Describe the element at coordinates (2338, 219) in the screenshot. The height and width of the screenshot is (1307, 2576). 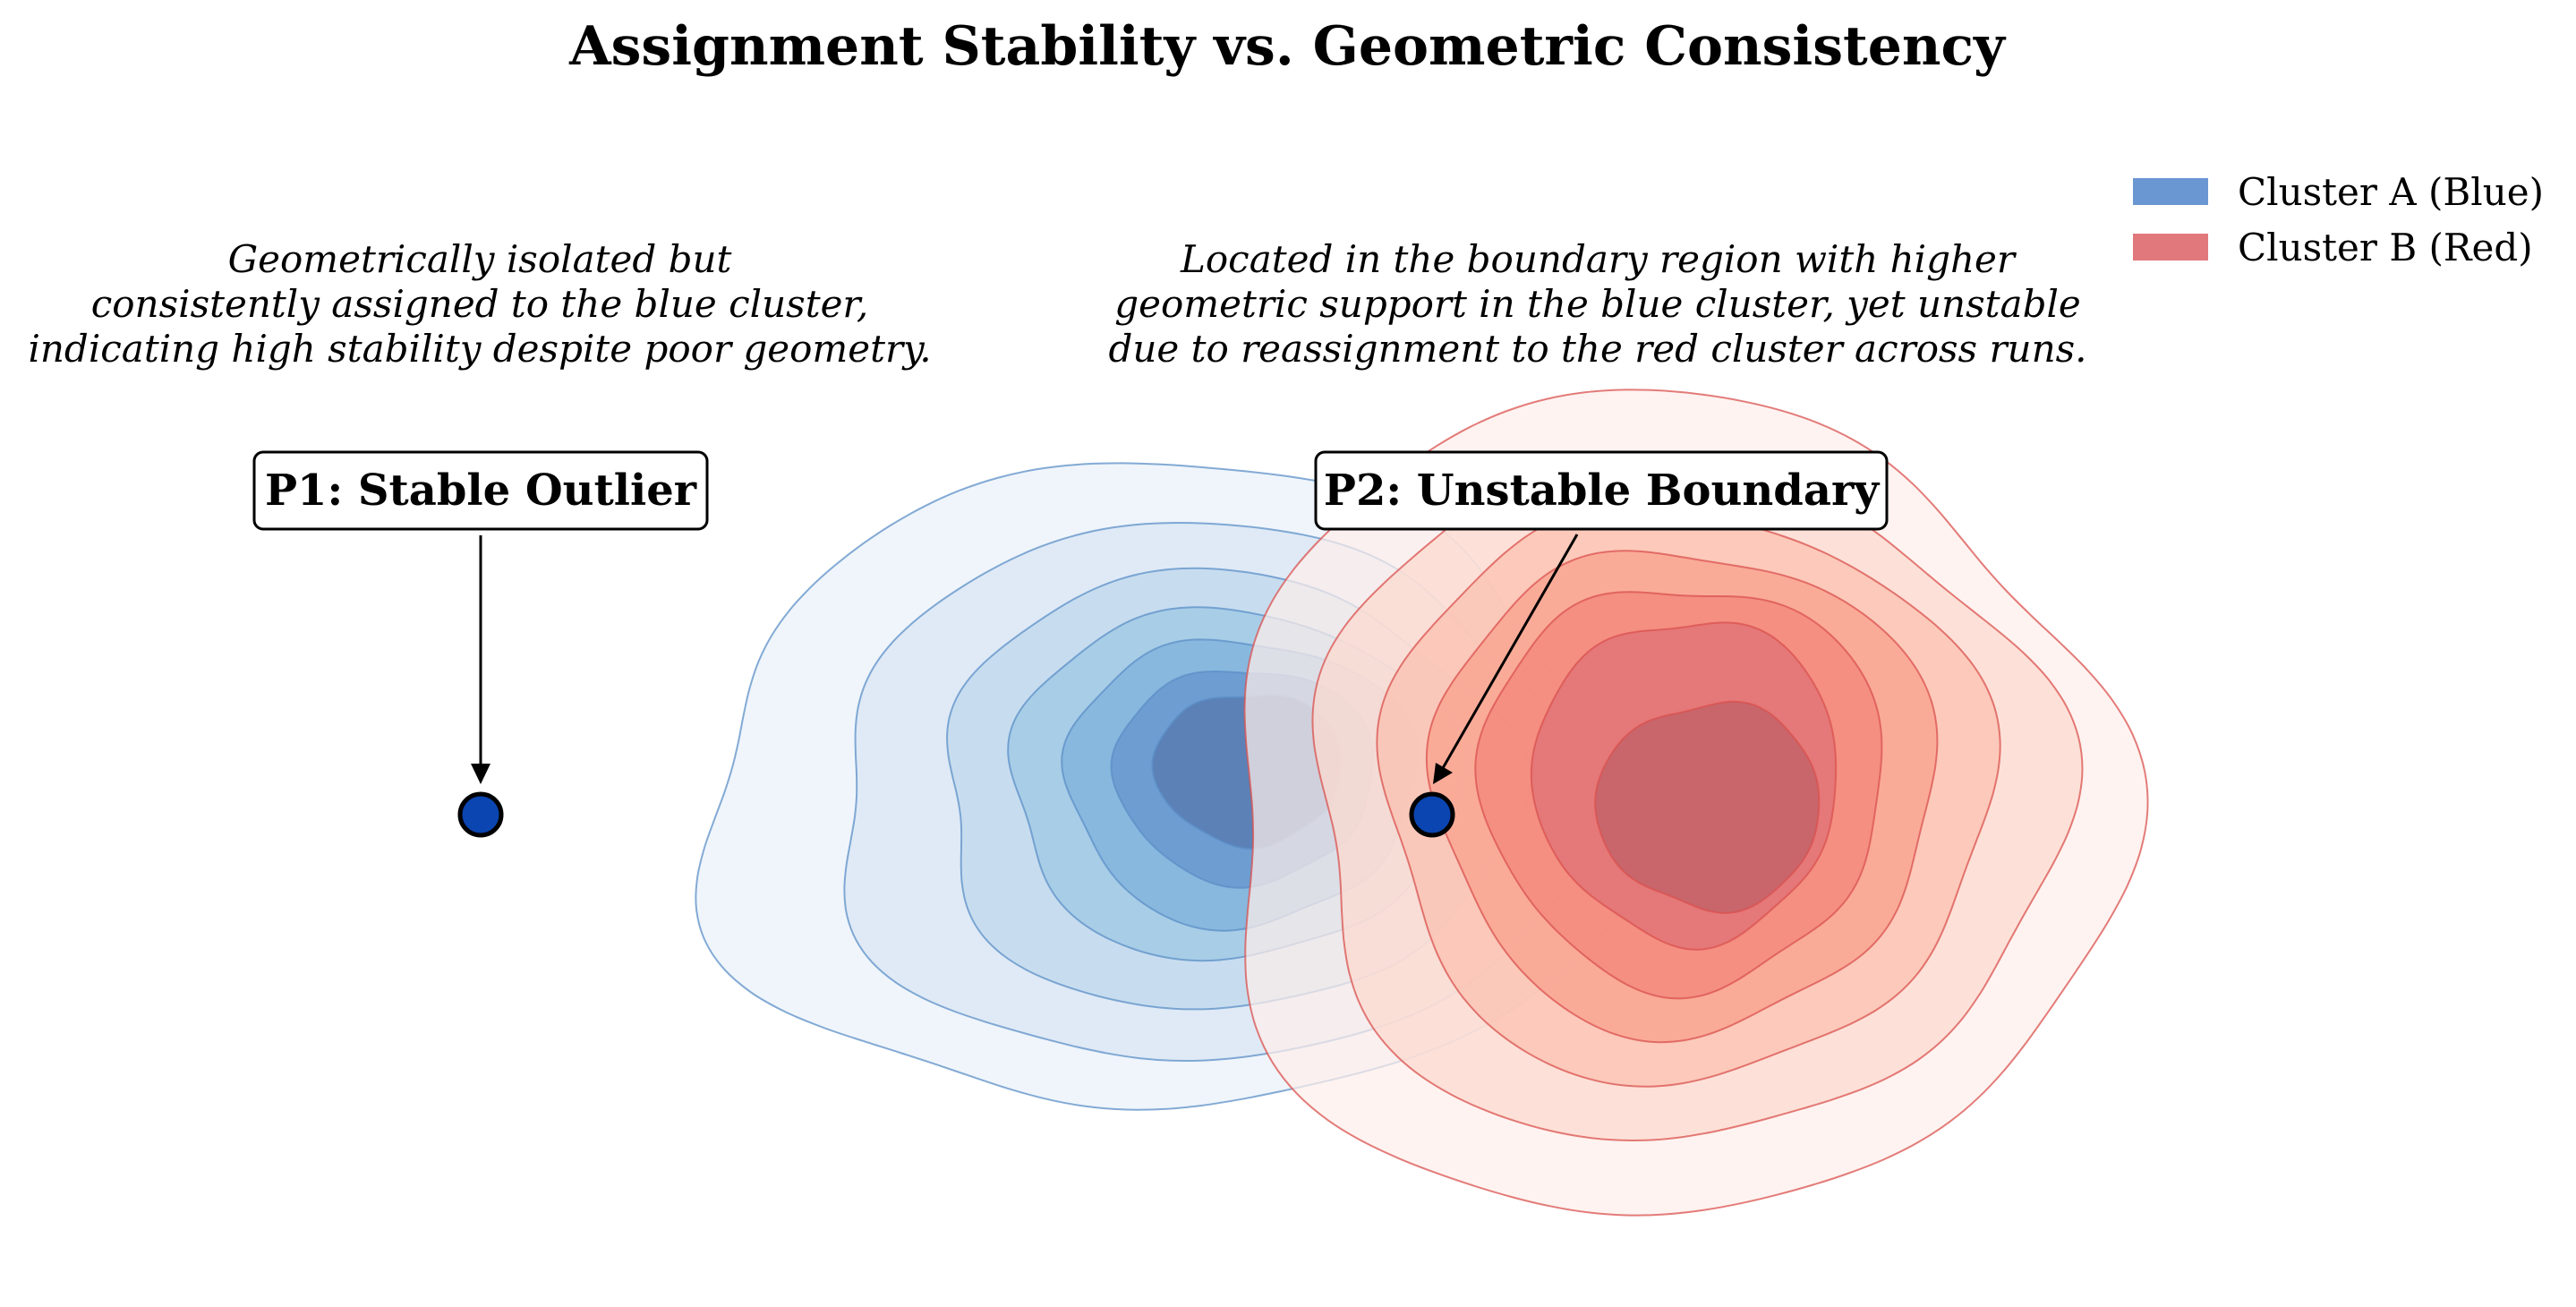
I see `legend: Cluster A (Blue) Cluster B (Red)` at that location.